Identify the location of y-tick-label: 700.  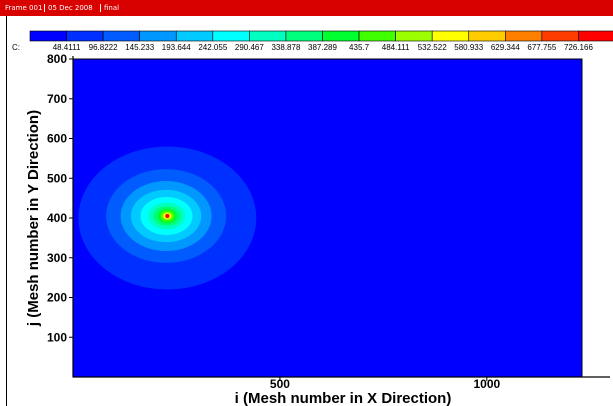
(57, 99).